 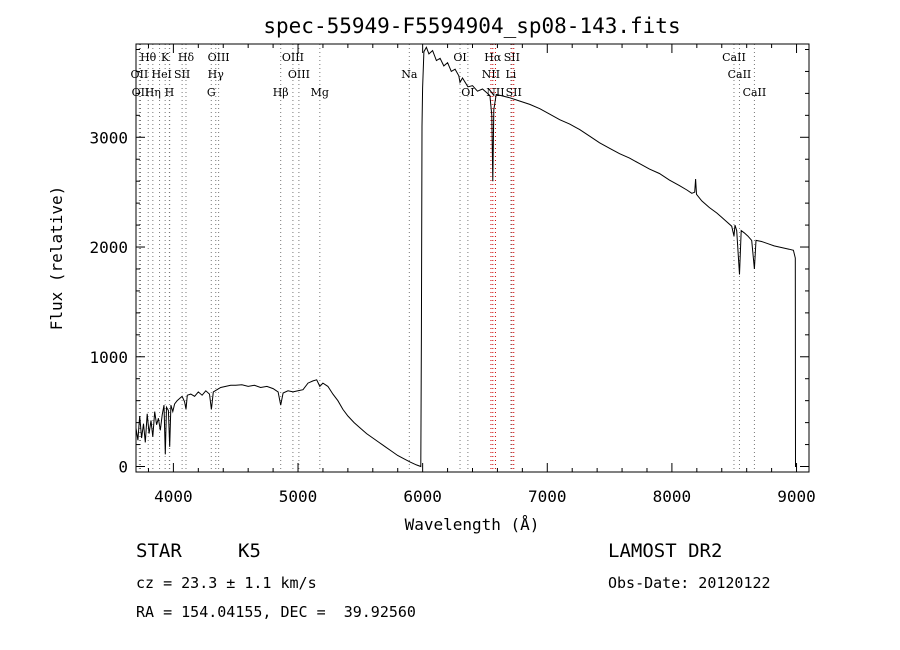 I want to click on x-tick-label: 5000, so click(x=298, y=496).